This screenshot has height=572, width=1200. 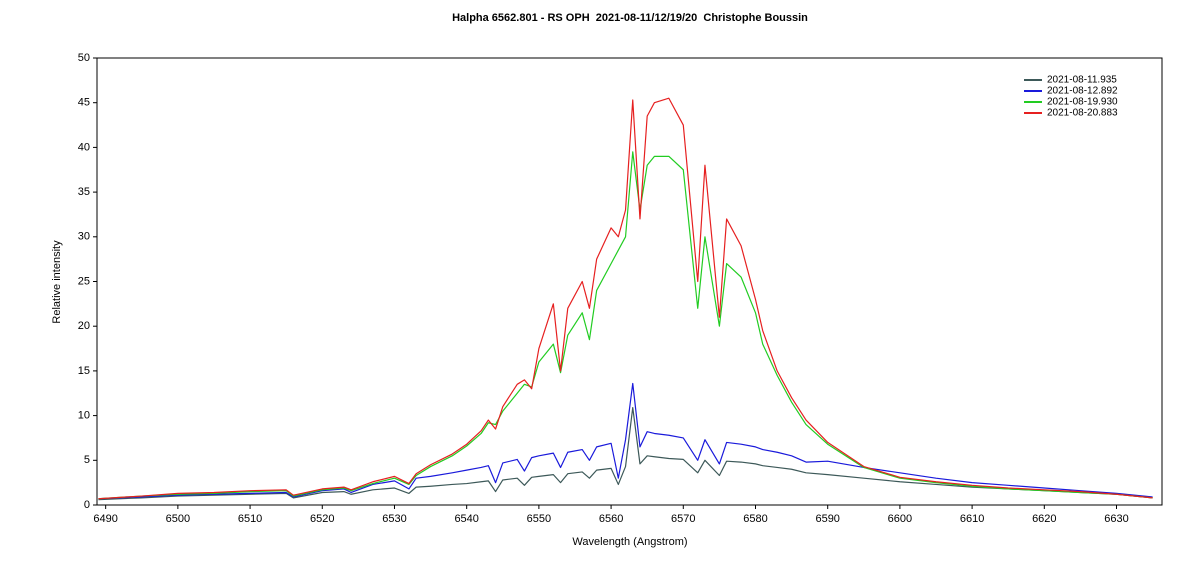 What do you see at coordinates (84, 326) in the screenshot?
I see `y-tick-label: 20` at bounding box center [84, 326].